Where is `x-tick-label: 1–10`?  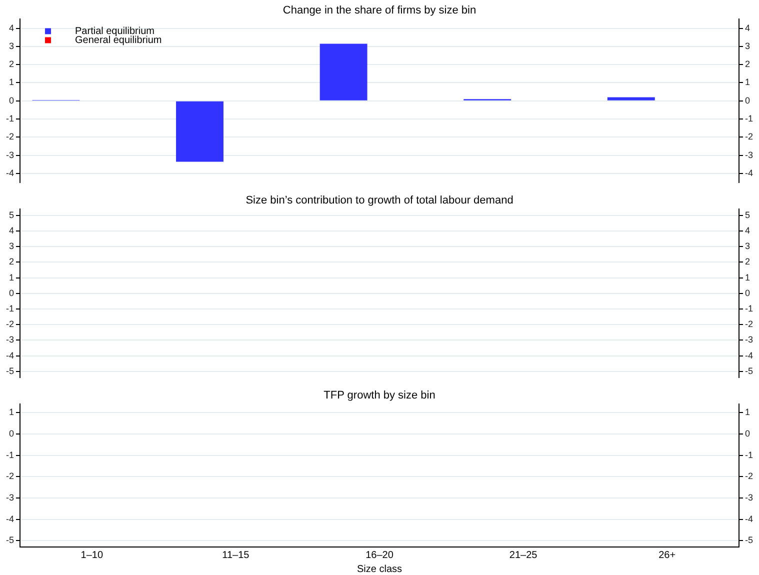
x-tick-label: 1–10 is located at coordinates (92, 555).